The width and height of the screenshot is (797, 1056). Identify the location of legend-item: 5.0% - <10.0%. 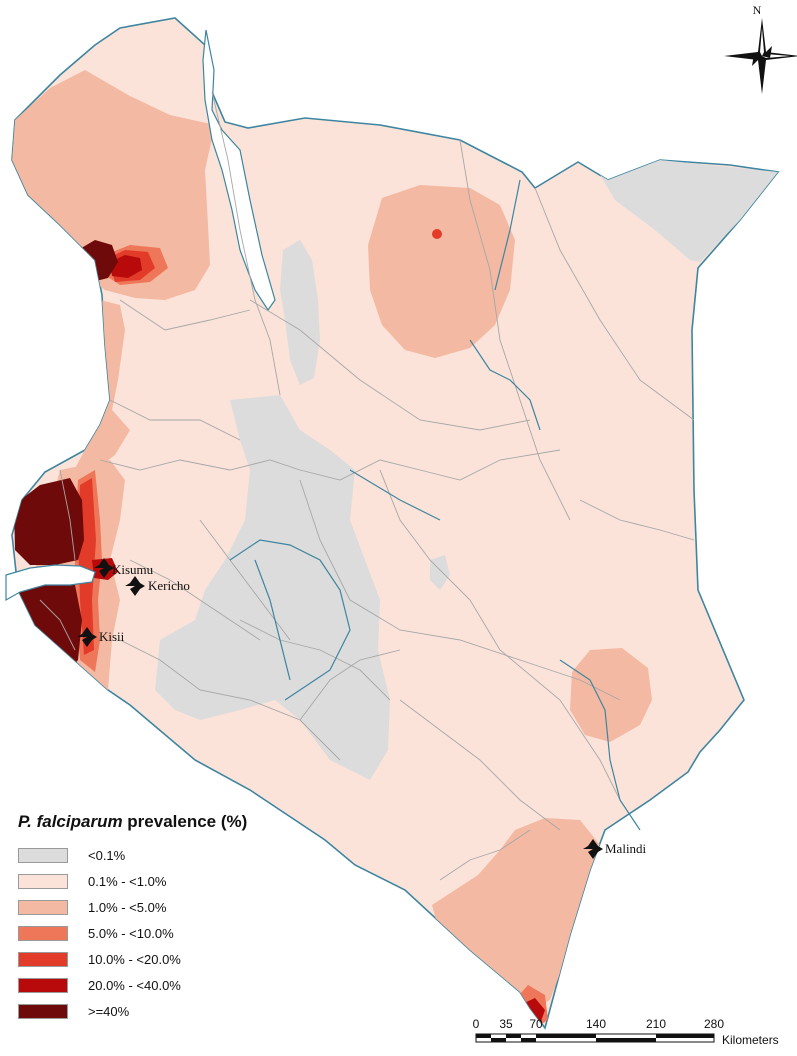
(168, 933).